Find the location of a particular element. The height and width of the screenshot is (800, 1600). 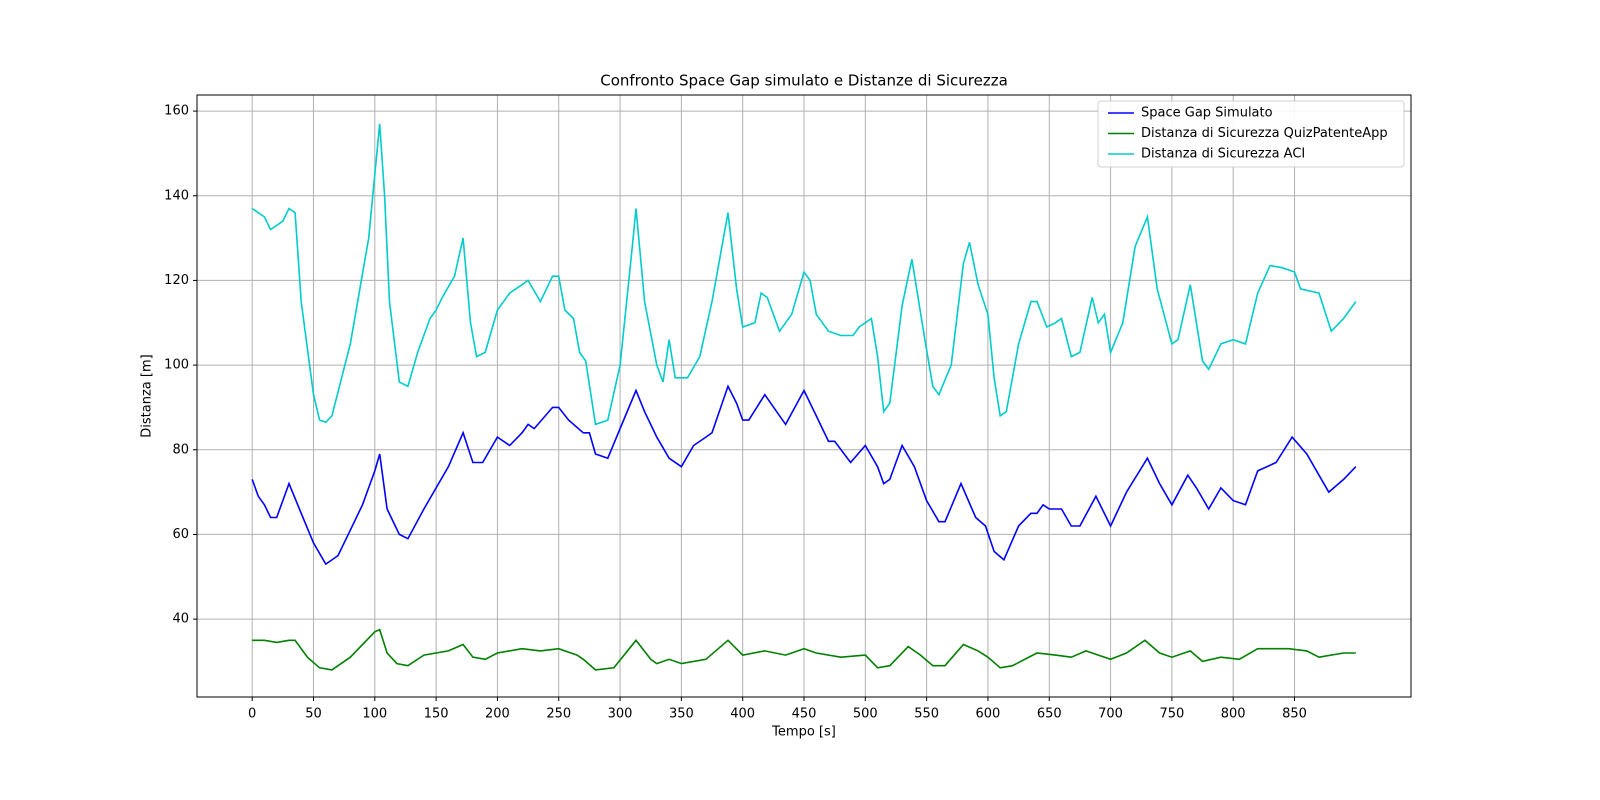

y-axis-label: Distanza [m] is located at coordinates (147, 395).